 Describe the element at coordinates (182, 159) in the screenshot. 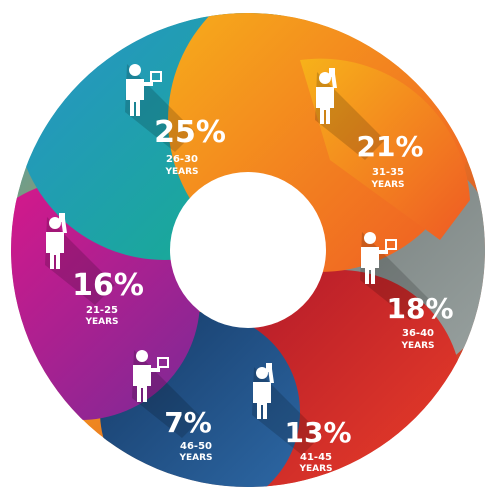

I see `age-range-label: 26-30` at that location.